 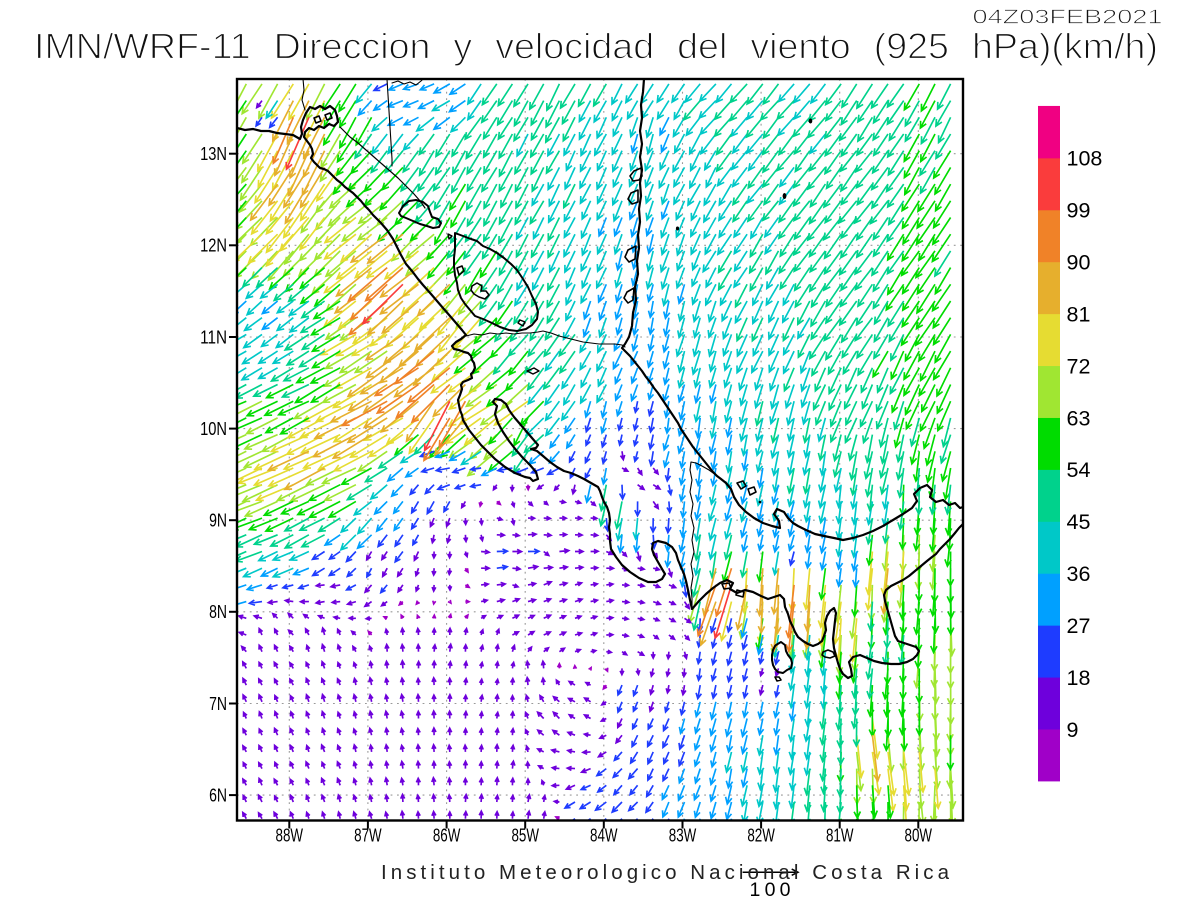 What do you see at coordinates (1079, 574) in the screenshot?
I see `svg-text: 36` at bounding box center [1079, 574].